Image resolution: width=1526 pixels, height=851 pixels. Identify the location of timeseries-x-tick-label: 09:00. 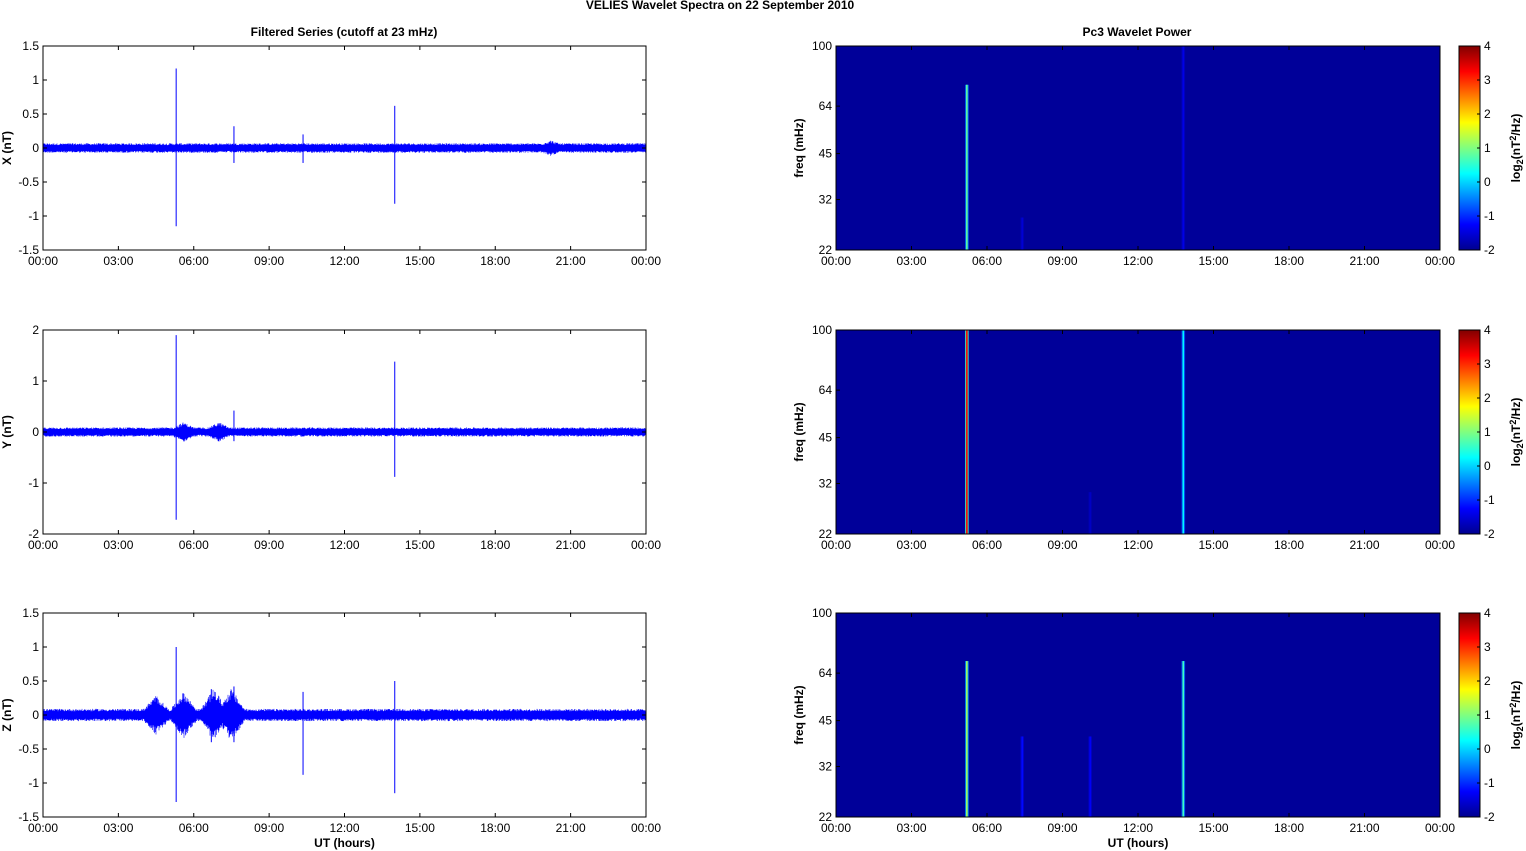
(269, 545).